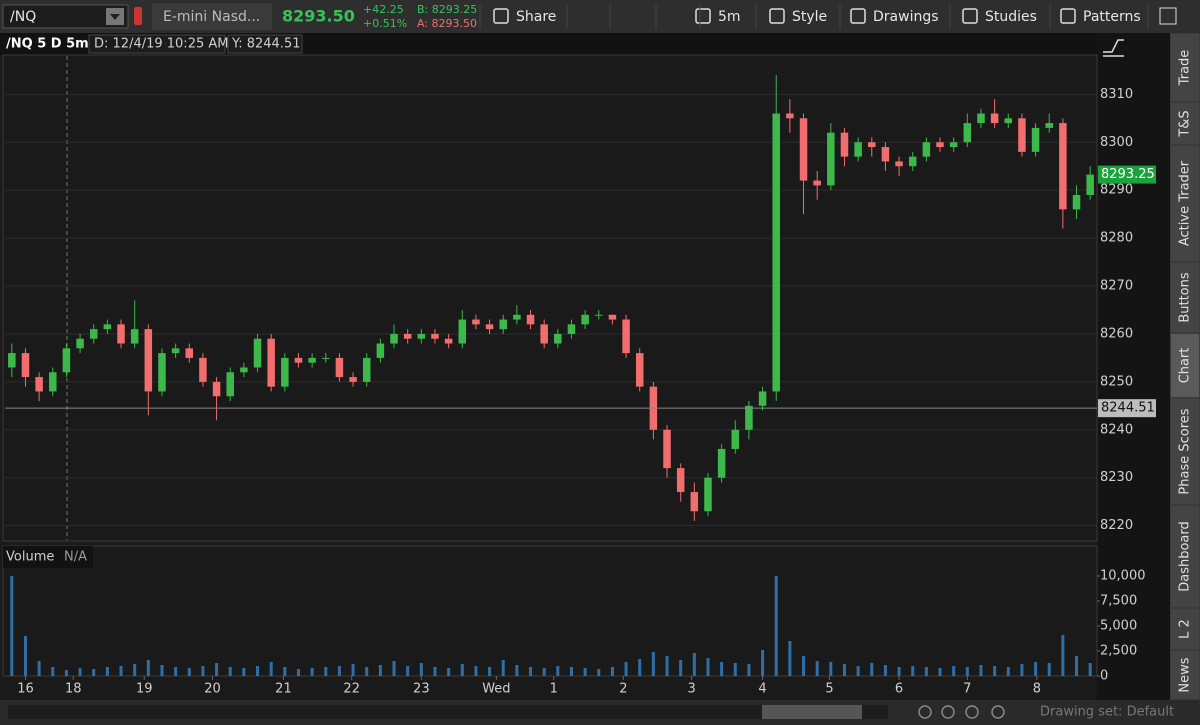 The height and width of the screenshot is (725, 1200). Describe the element at coordinates (536, 17) in the screenshot. I see `toolbar-button: Share` at that location.